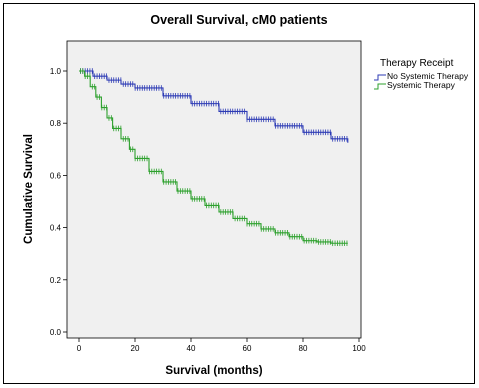  I want to click on y-axis-title: Cumulative Survival, so click(29, 189).